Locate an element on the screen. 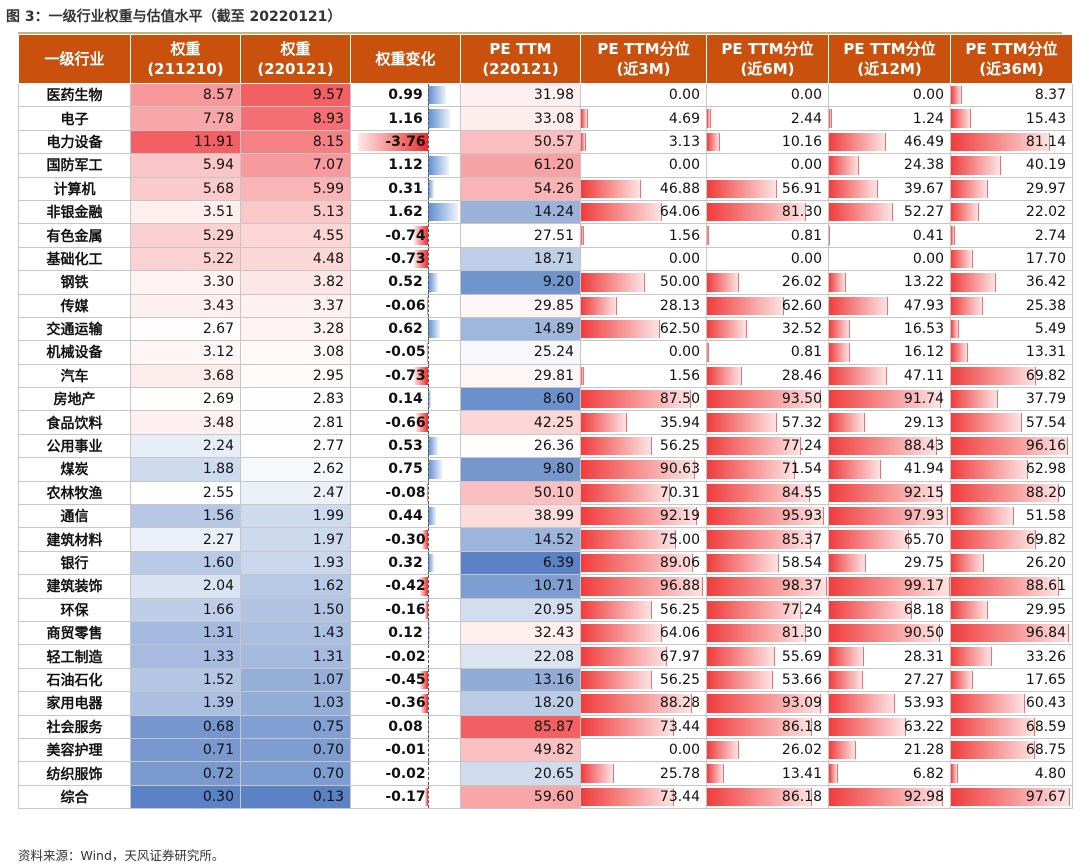  weight-change-value: -0.36 is located at coordinates (405, 703).